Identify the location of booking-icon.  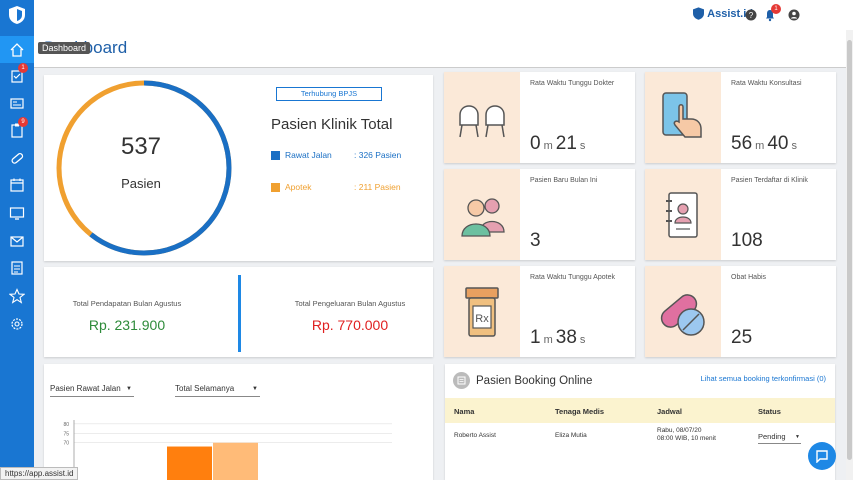
(461, 380).